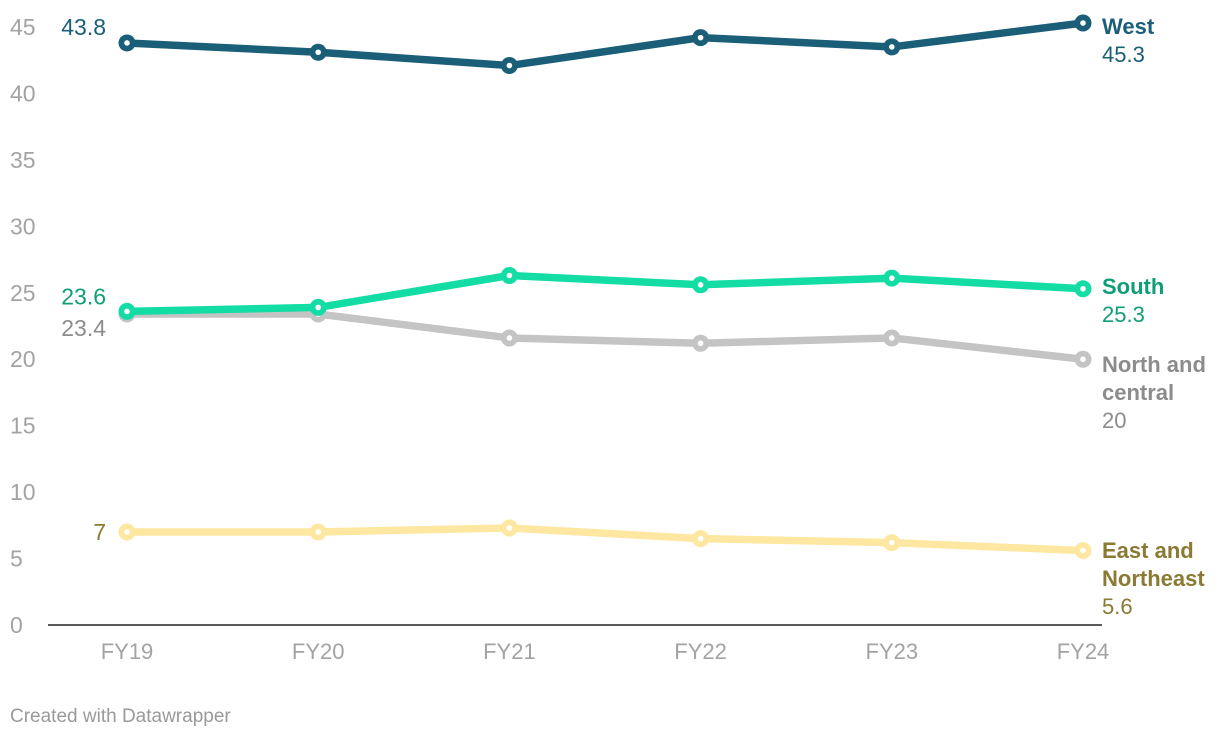 The height and width of the screenshot is (747, 1220). Describe the element at coordinates (318, 651) in the screenshot. I see `x-tick-label: FY20` at that location.